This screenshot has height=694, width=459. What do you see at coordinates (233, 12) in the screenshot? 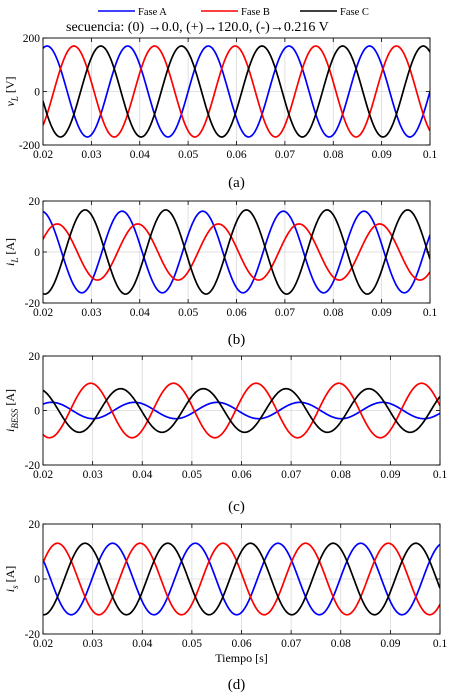
I see `legend: Fase A Fase B Fase C` at bounding box center [233, 12].